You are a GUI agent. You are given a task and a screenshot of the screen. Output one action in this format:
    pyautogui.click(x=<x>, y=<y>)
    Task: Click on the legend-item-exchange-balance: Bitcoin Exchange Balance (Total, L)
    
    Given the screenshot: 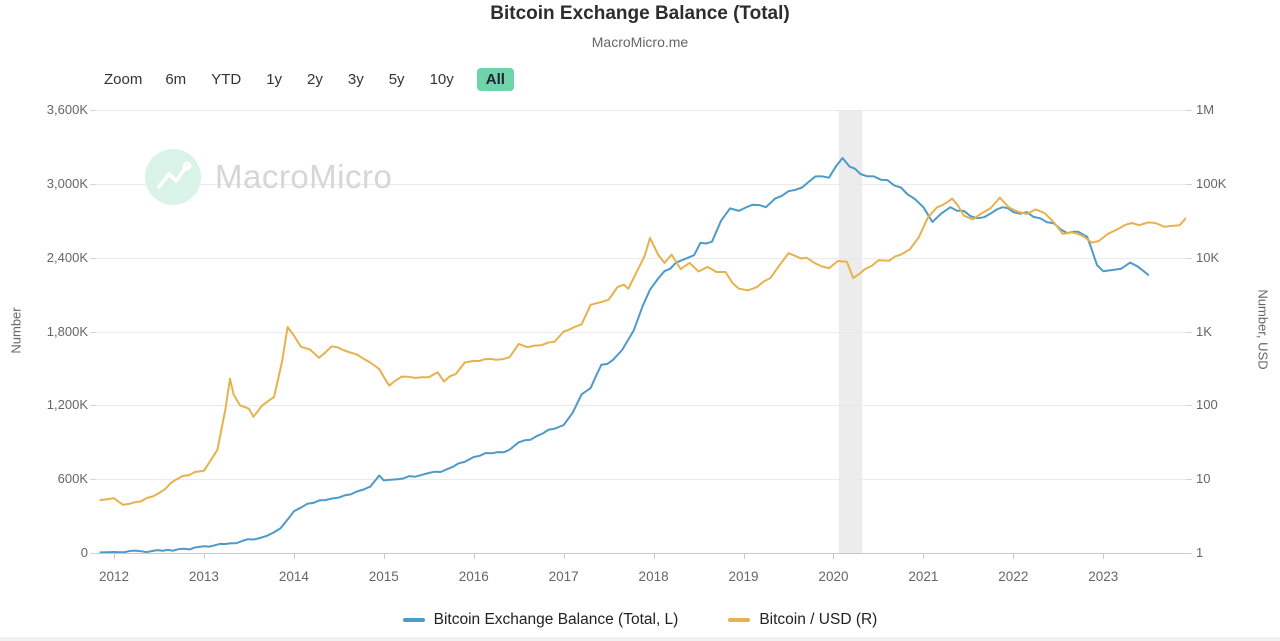 What is the action you would take?
    pyautogui.click(x=540, y=620)
    